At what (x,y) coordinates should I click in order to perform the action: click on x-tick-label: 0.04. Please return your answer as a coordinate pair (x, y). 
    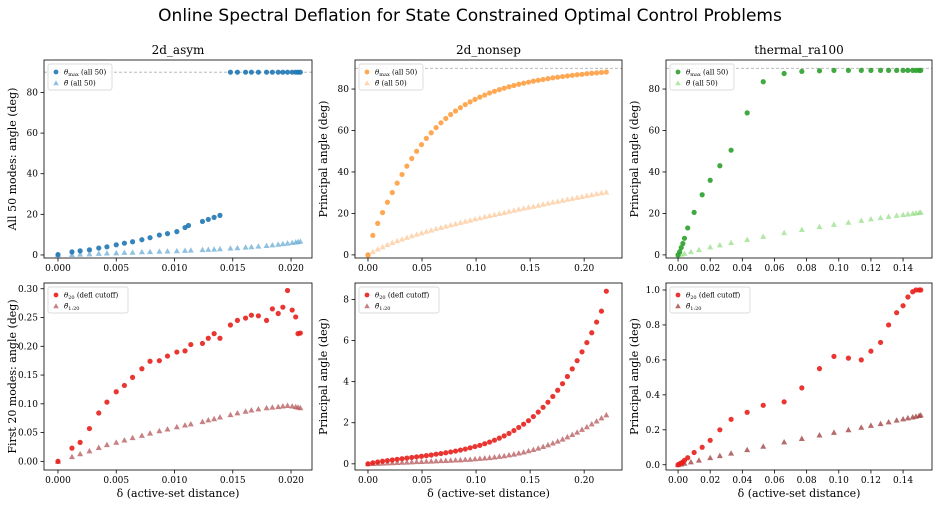
    Looking at the image, I should click on (742, 269).